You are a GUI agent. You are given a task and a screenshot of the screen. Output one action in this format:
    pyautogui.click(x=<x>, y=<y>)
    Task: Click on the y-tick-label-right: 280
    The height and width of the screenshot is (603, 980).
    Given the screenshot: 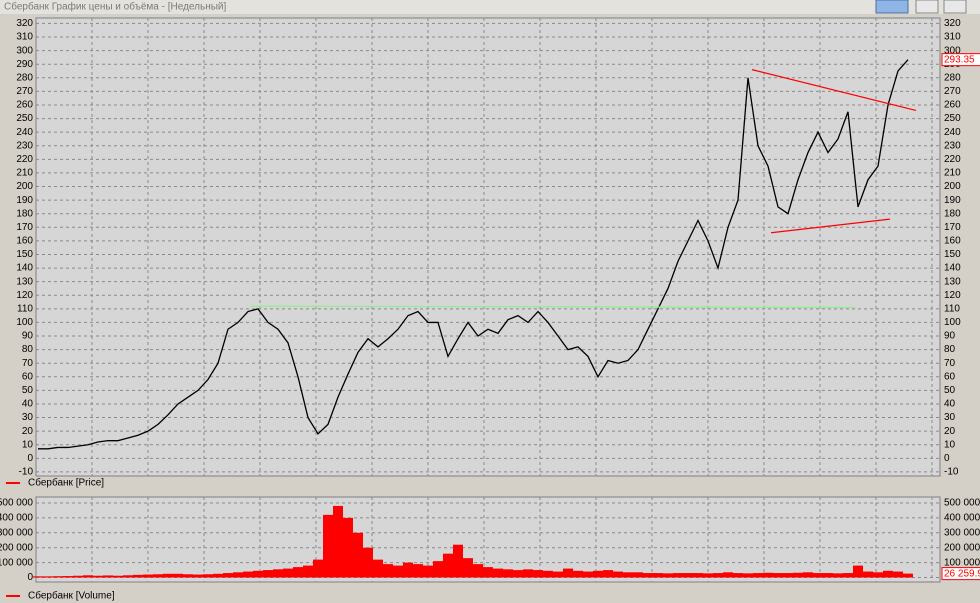 What is the action you would take?
    pyautogui.click(x=952, y=77)
    